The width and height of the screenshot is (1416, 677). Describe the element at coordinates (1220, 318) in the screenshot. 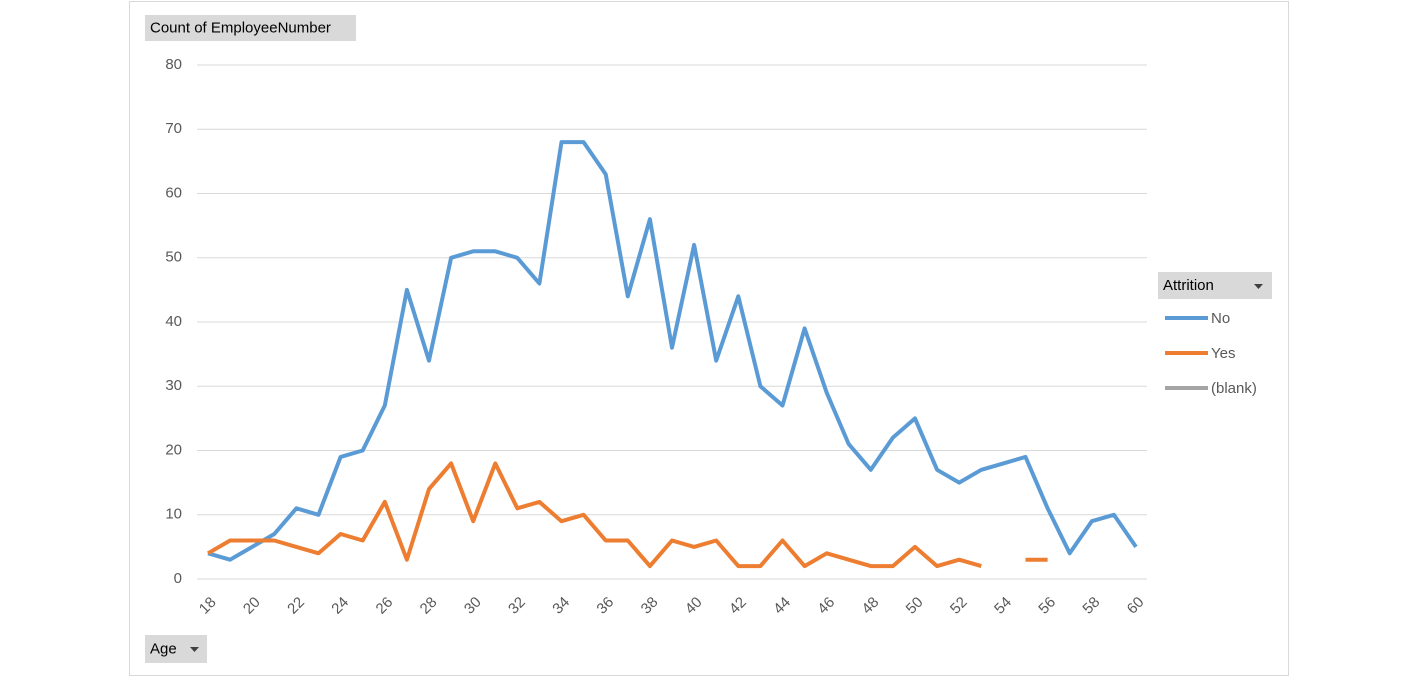

I see `legend-label: No` at that location.